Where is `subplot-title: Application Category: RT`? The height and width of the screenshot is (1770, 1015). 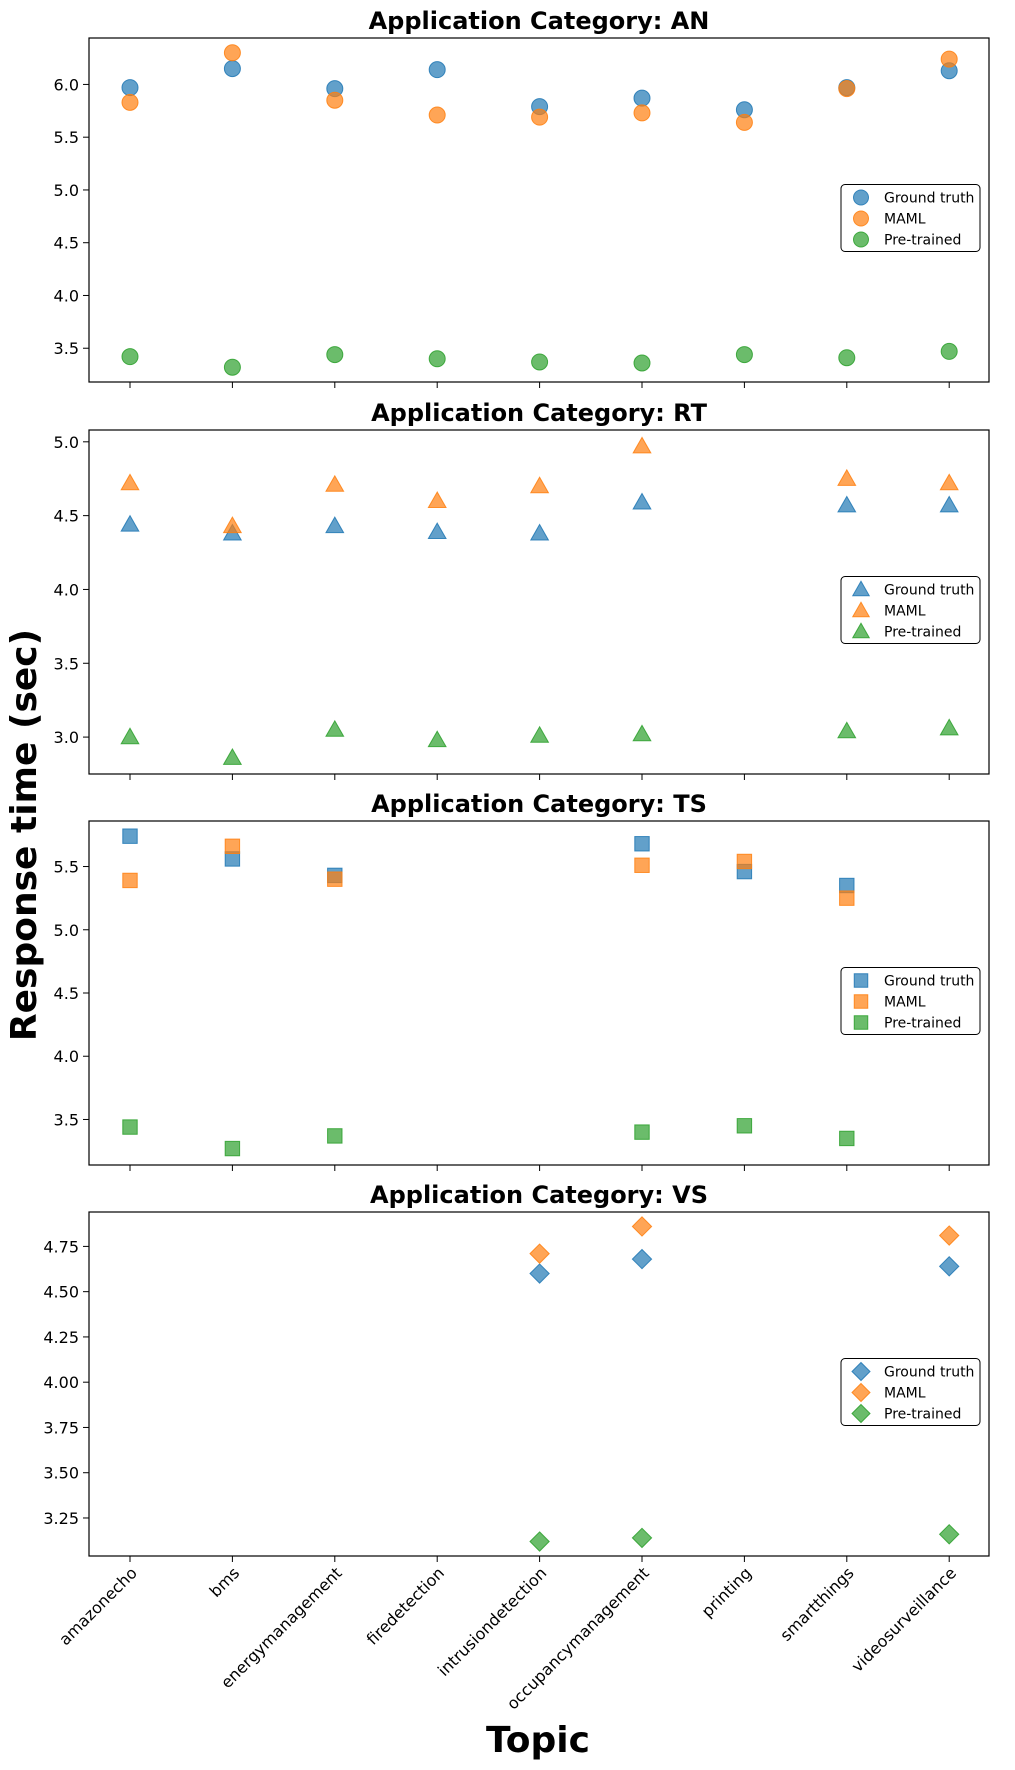
subplot-title: Application Category: RT is located at coordinates (539, 413).